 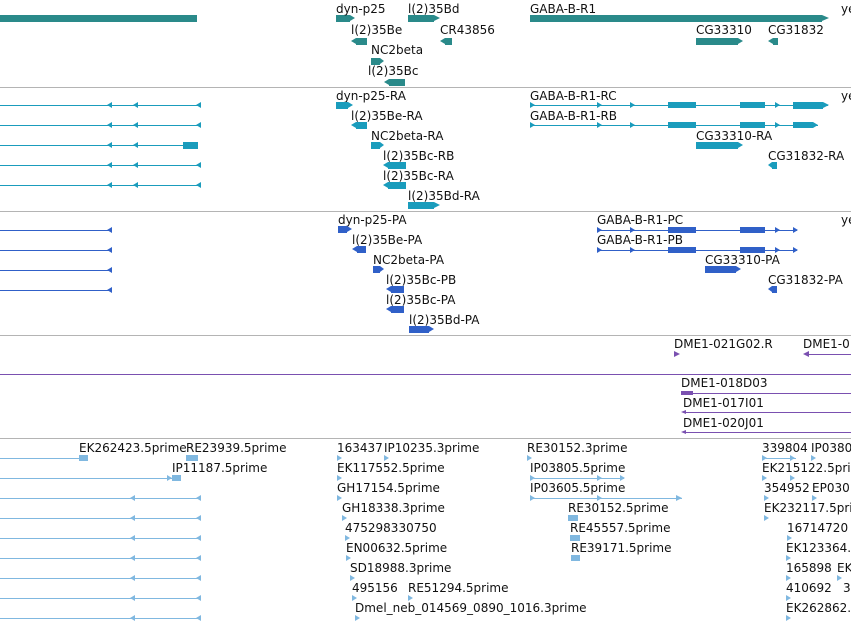 I want to click on est-label: EK262423.5prime, so click(x=133, y=448).